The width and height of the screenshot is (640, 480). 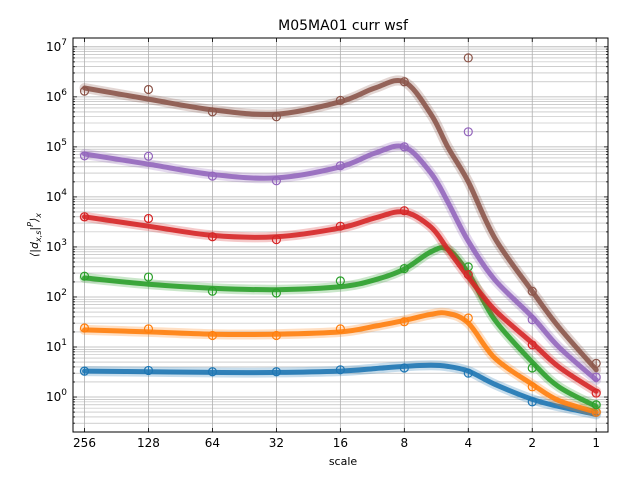 What do you see at coordinates (56, 346) in the screenshot?
I see `y-tick-label: 10¹` at bounding box center [56, 346].